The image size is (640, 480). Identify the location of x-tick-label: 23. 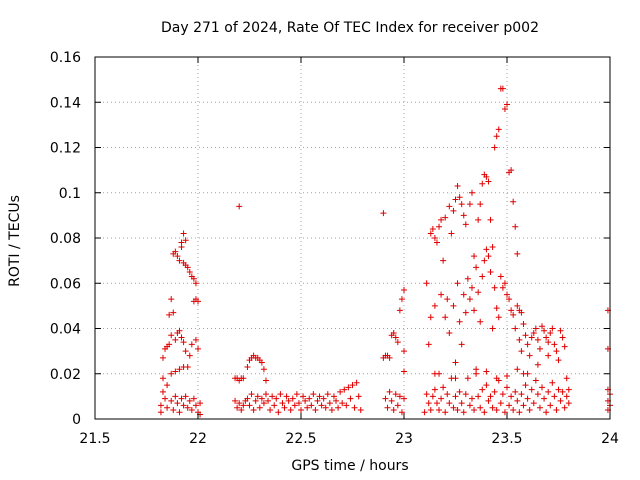
(404, 439).